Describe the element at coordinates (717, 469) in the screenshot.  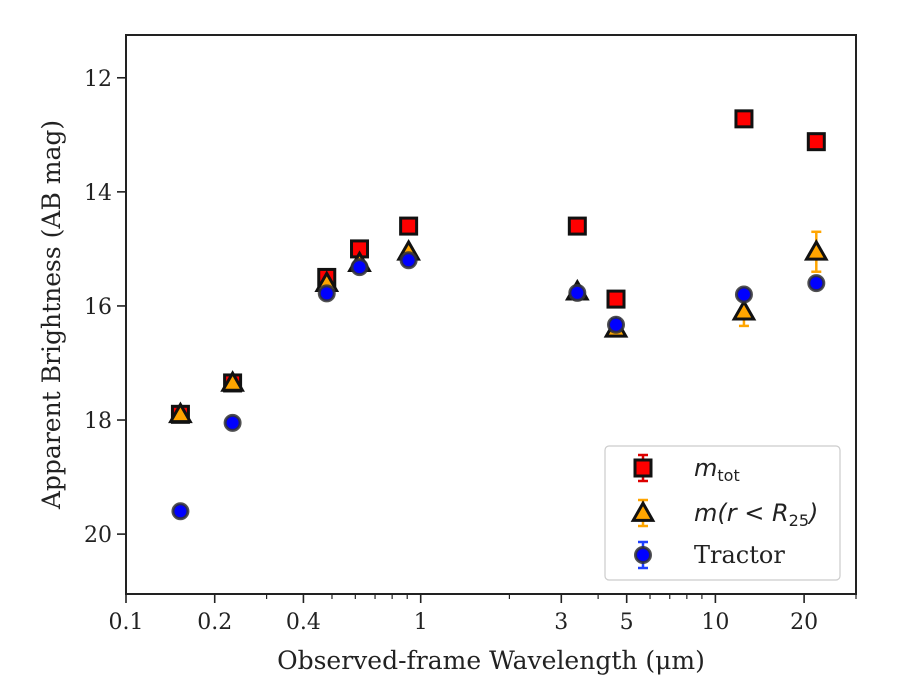
I see `legend-label-1: mtot` at that location.